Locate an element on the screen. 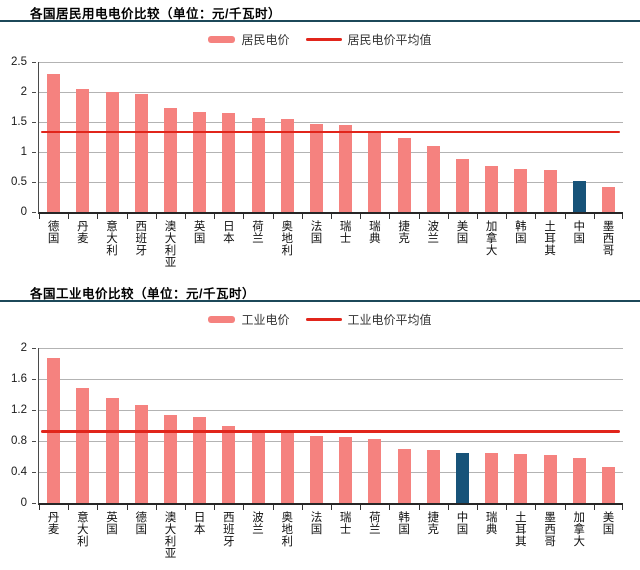 The image size is (640, 570). x-category-cell: 西班牙 is located at coordinates (227, 527).